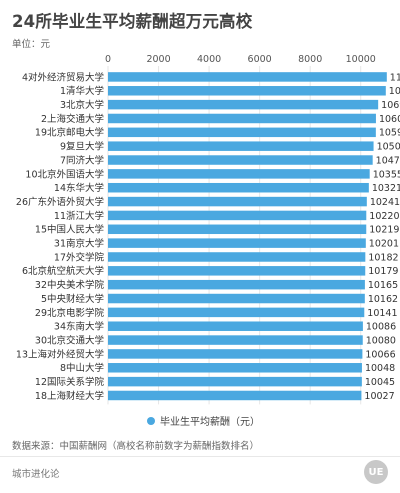  I want to click on value-label: 10321, so click(386, 188).